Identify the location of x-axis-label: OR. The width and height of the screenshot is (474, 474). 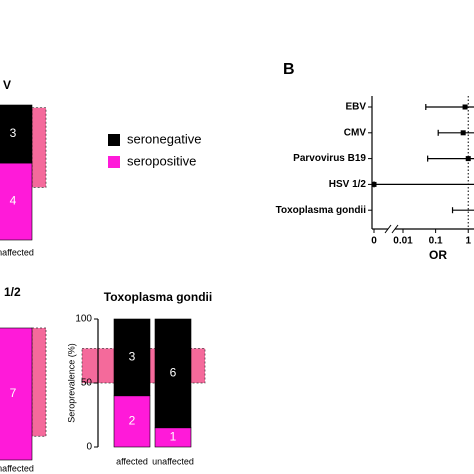
(438, 255).